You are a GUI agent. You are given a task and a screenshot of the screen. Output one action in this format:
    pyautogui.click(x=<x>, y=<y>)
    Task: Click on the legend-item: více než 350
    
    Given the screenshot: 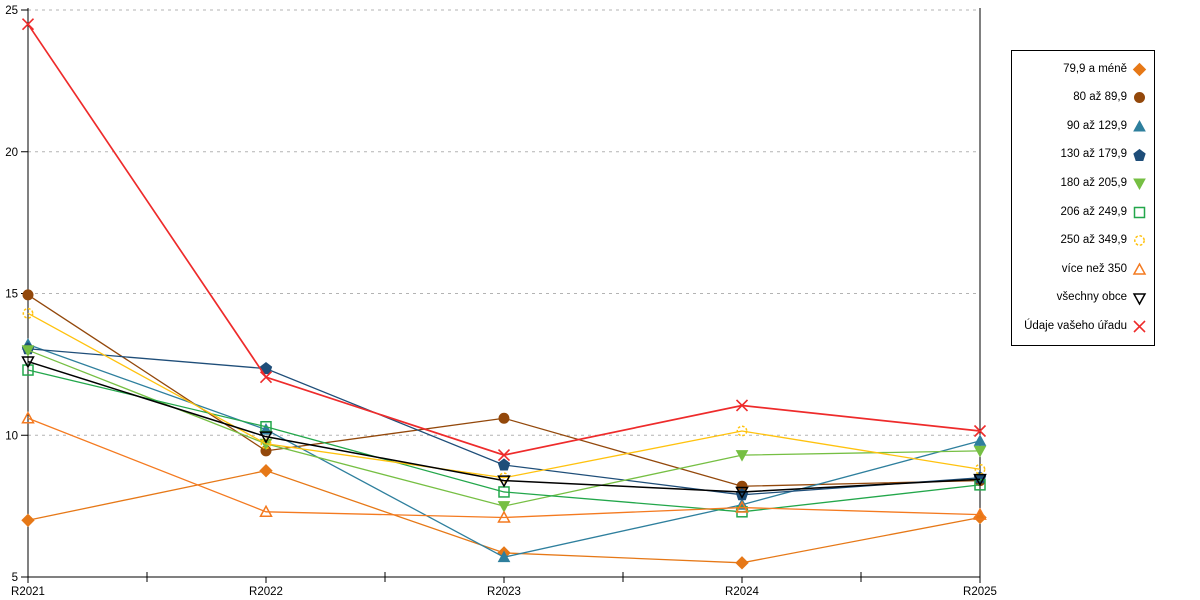 What is the action you would take?
    pyautogui.click(x=1083, y=269)
    